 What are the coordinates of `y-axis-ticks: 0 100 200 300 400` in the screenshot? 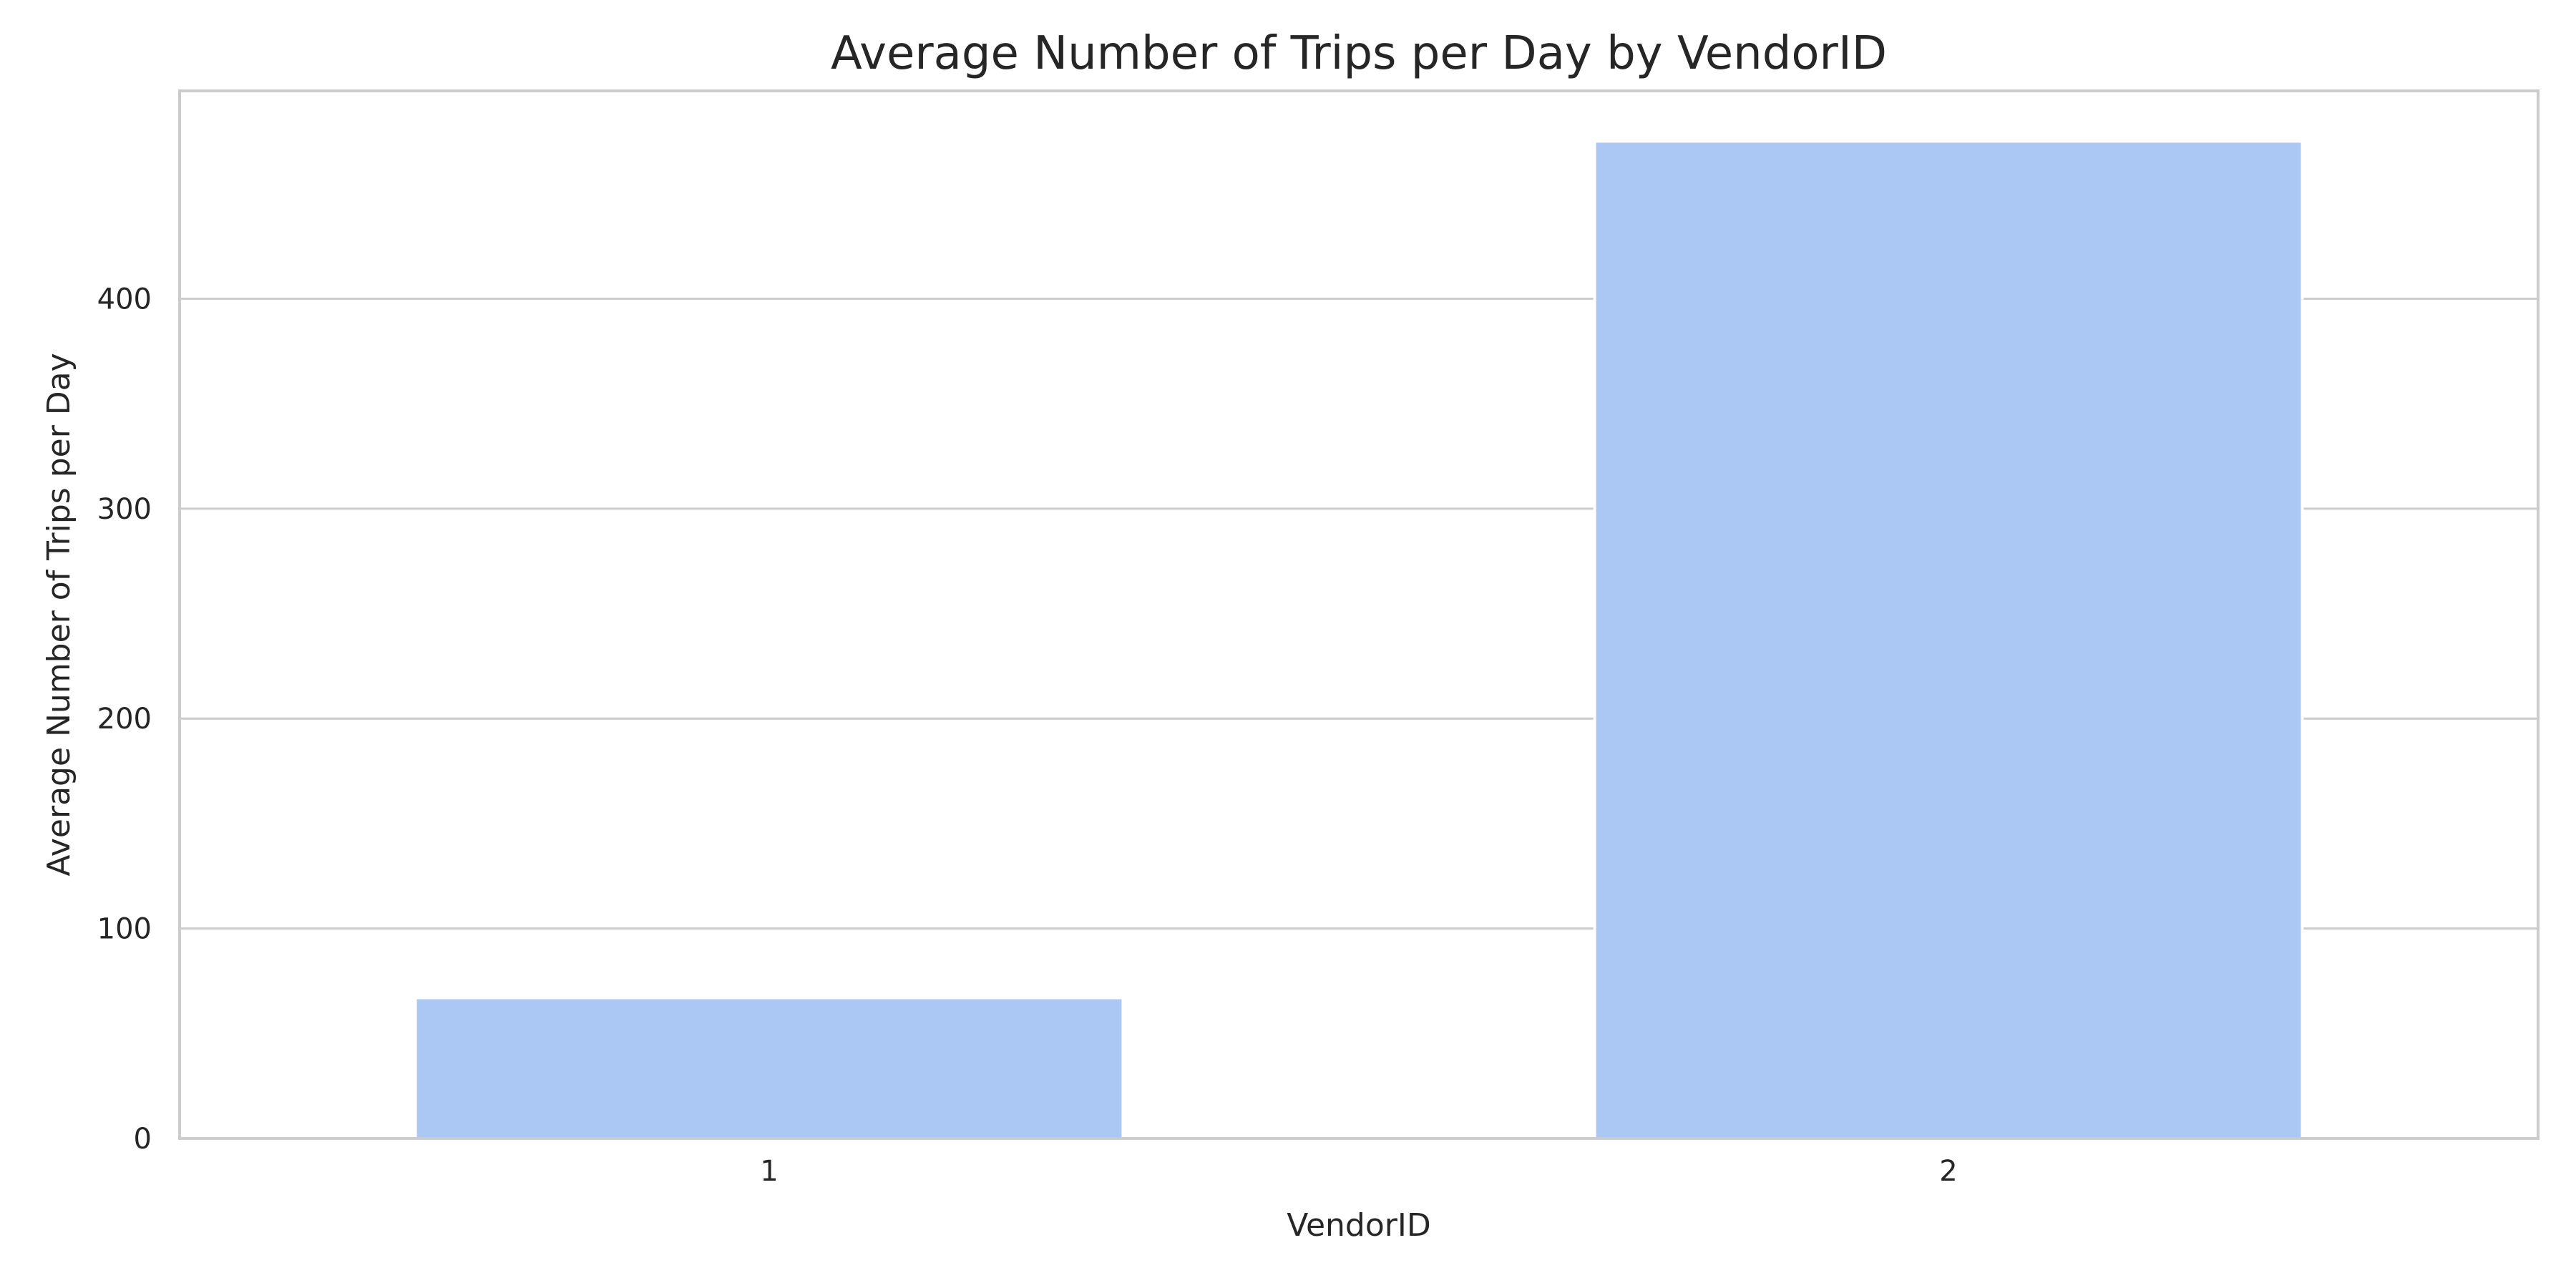 It's located at (124, 719).